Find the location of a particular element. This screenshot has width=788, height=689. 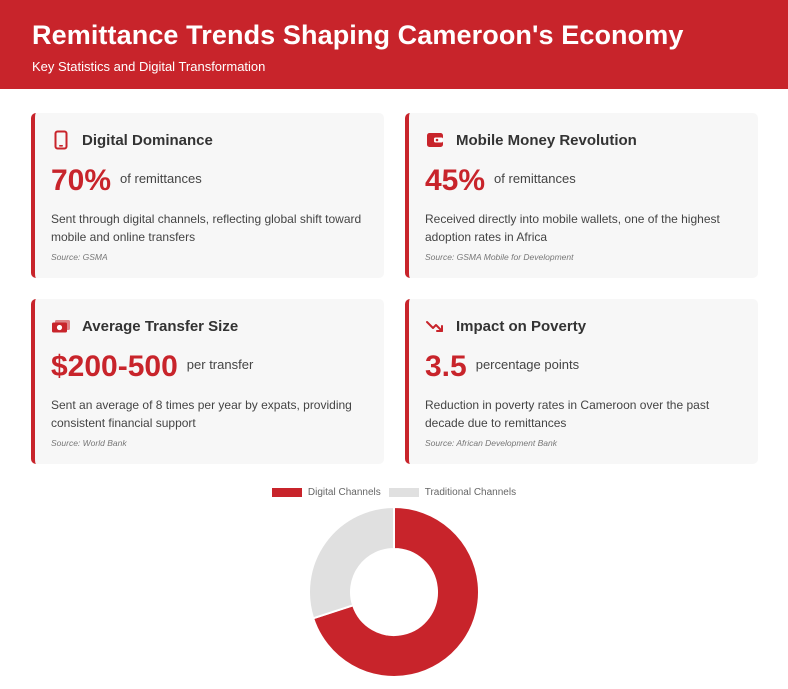

card-source: Source: GSMA is located at coordinates (79, 257).